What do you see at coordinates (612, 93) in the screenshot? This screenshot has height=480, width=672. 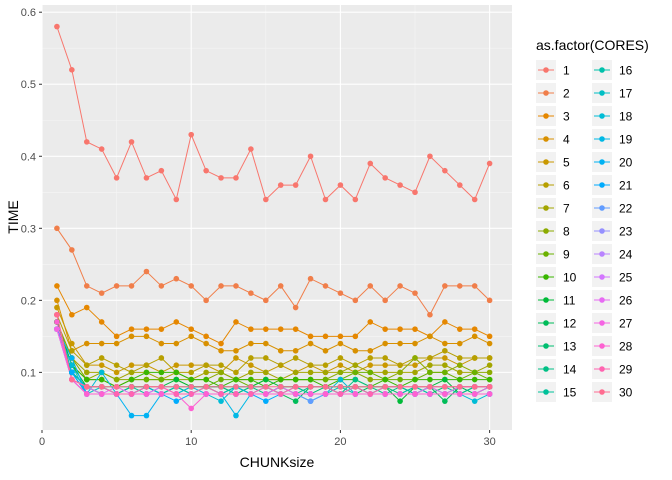 I see `legend-item-17: 17` at bounding box center [612, 93].